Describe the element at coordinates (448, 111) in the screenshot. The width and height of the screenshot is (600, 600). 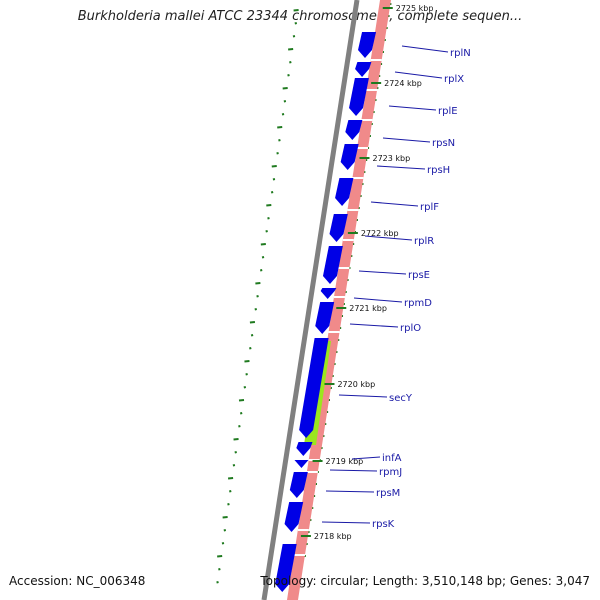
I see `gene-label-rplE: rplE` at that location.